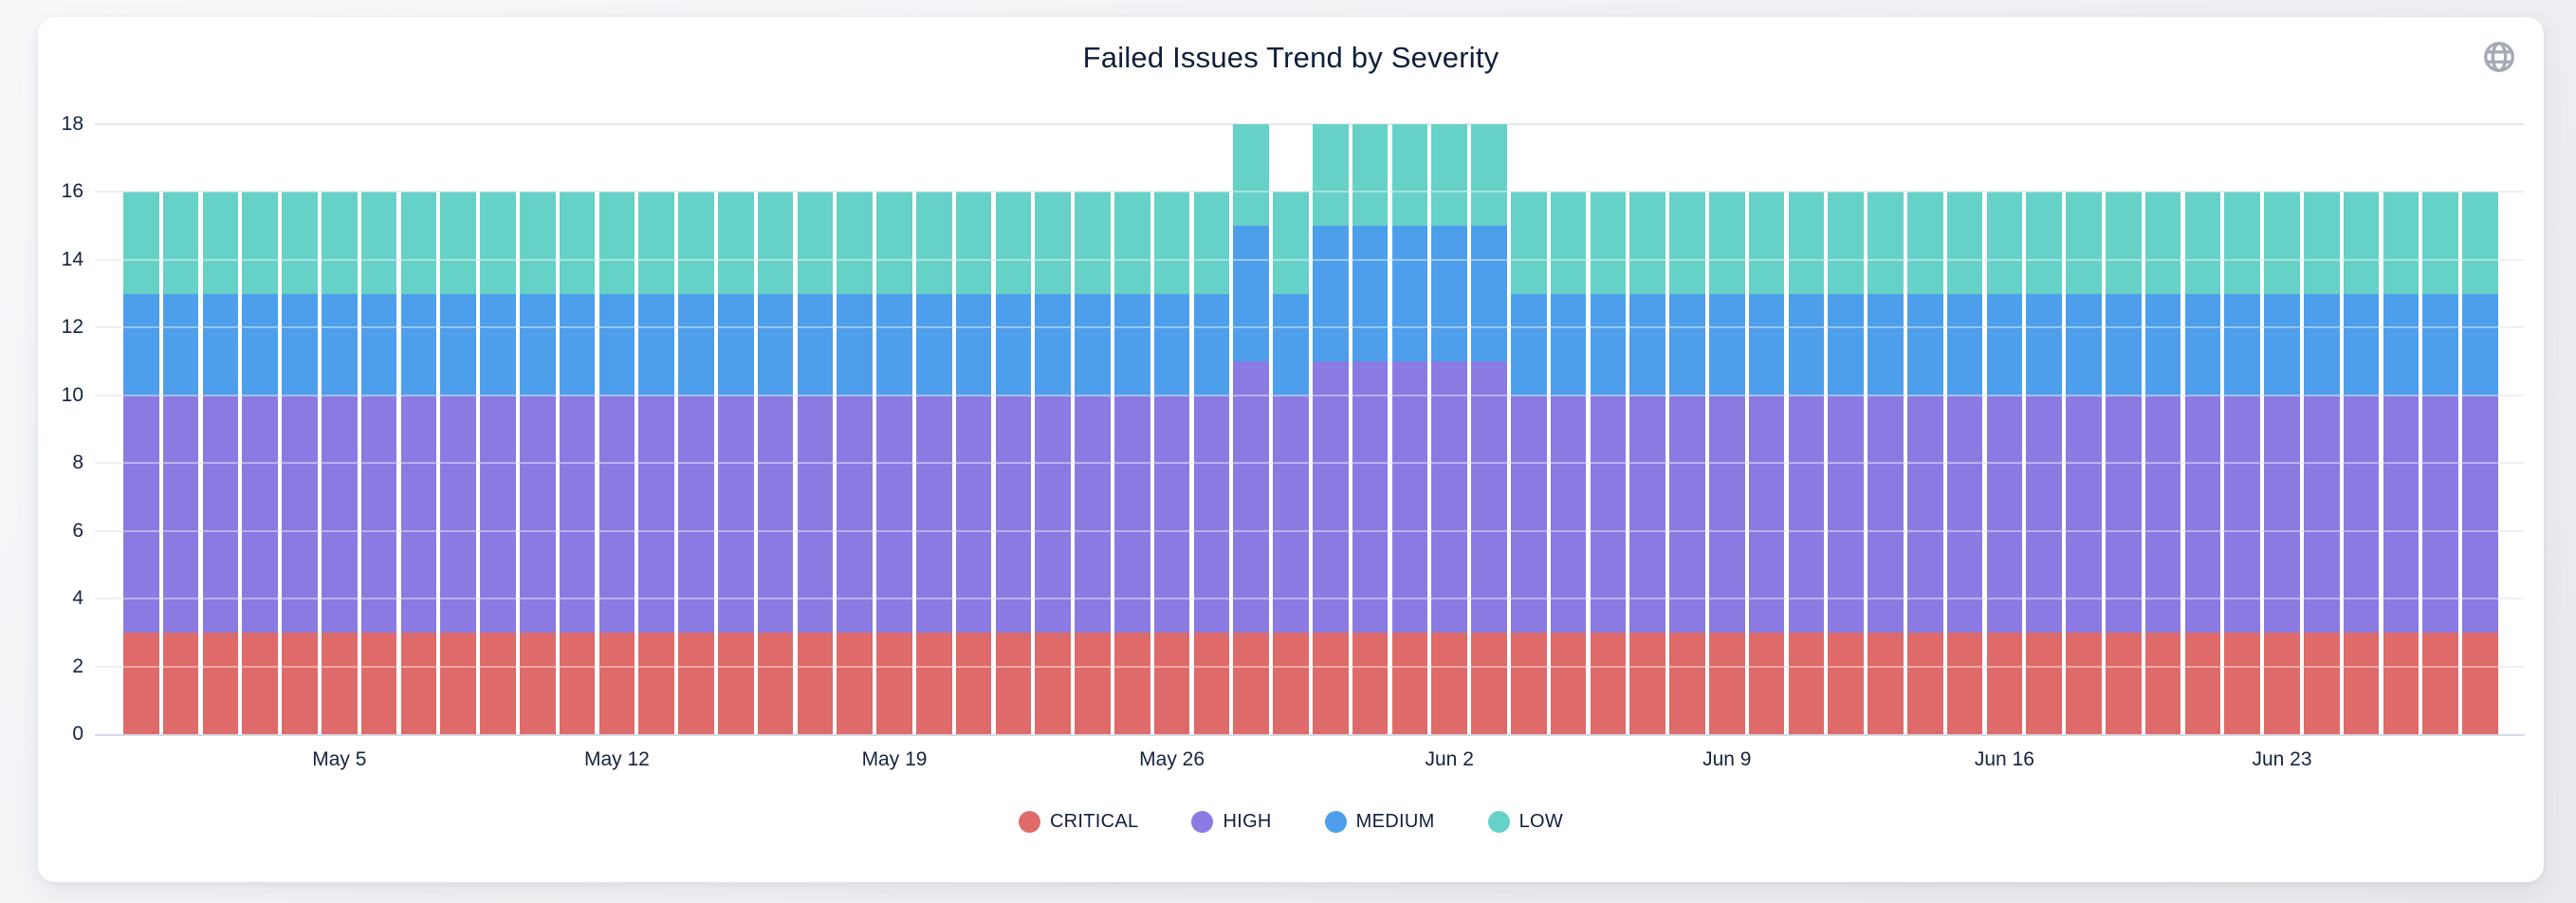  Describe the element at coordinates (1525, 822) in the screenshot. I see `legend-item-low: LOW` at that location.